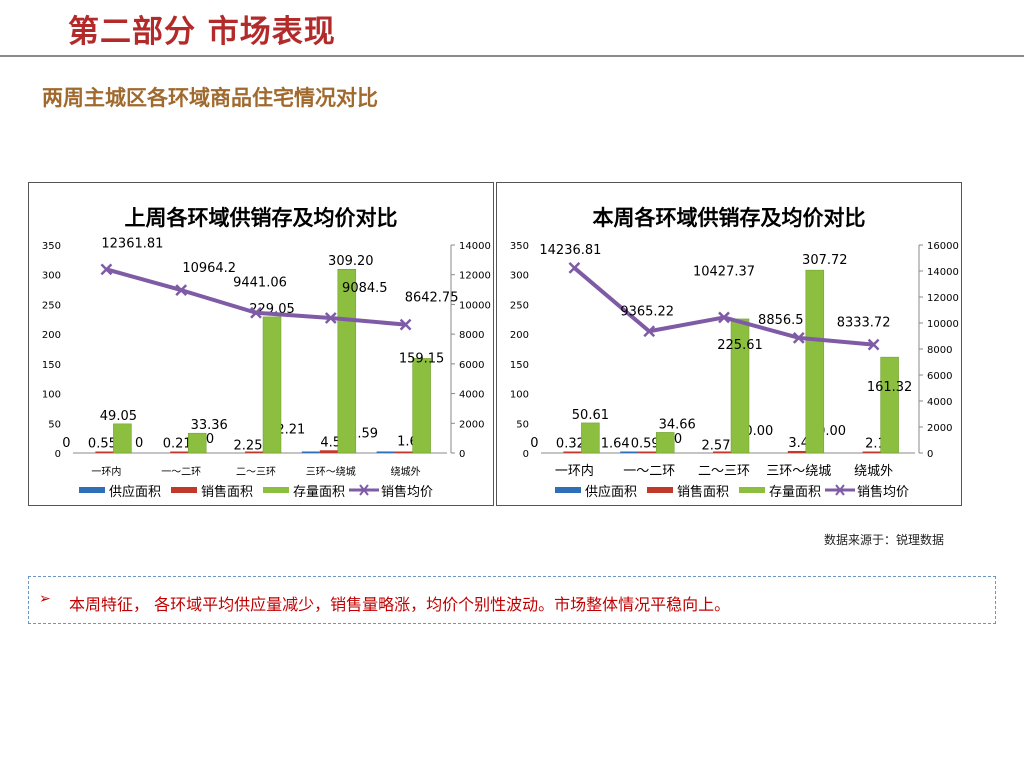 Image resolution: width=1024 pixels, height=768 pixels. Describe the element at coordinates (939, 402) in the screenshot. I see `y2-tick-label: 4000` at that location.